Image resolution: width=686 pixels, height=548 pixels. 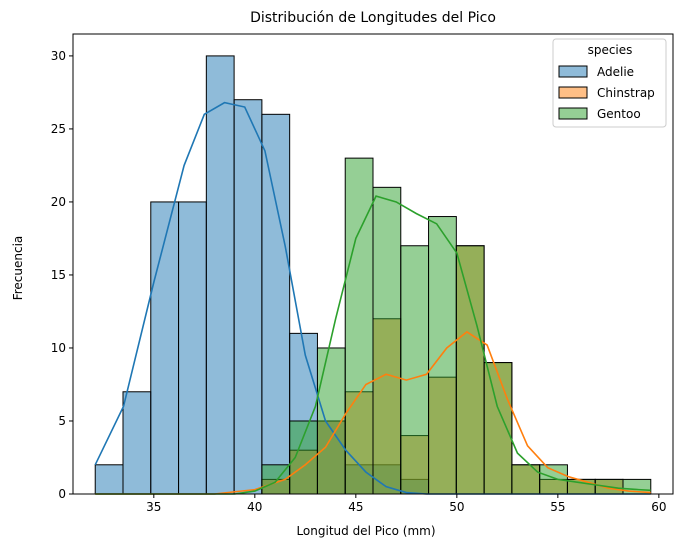 What do you see at coordinates (18, 268) in the screenshot?
I see `y-axis-label: Frecuencia` at bounding box center [18, 268].